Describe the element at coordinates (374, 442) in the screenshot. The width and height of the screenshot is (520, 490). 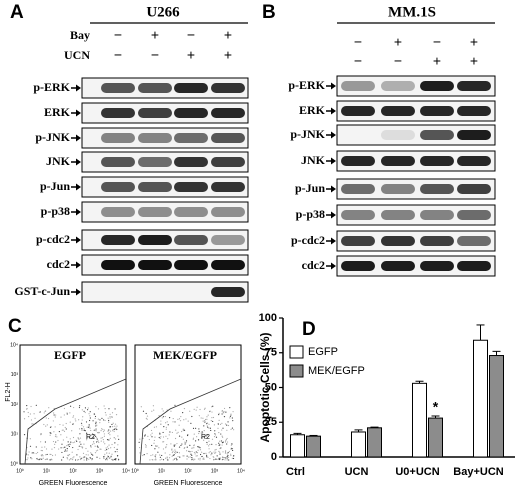
I see `bar` at that location.